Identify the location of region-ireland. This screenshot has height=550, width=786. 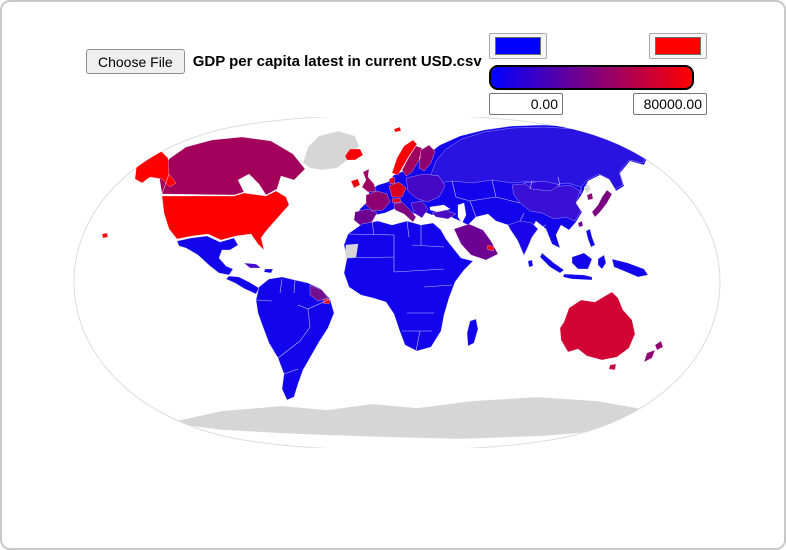
(355, 183).